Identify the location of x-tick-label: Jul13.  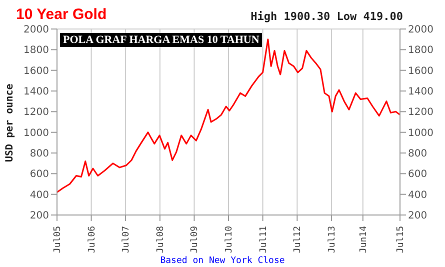
(332, 240).